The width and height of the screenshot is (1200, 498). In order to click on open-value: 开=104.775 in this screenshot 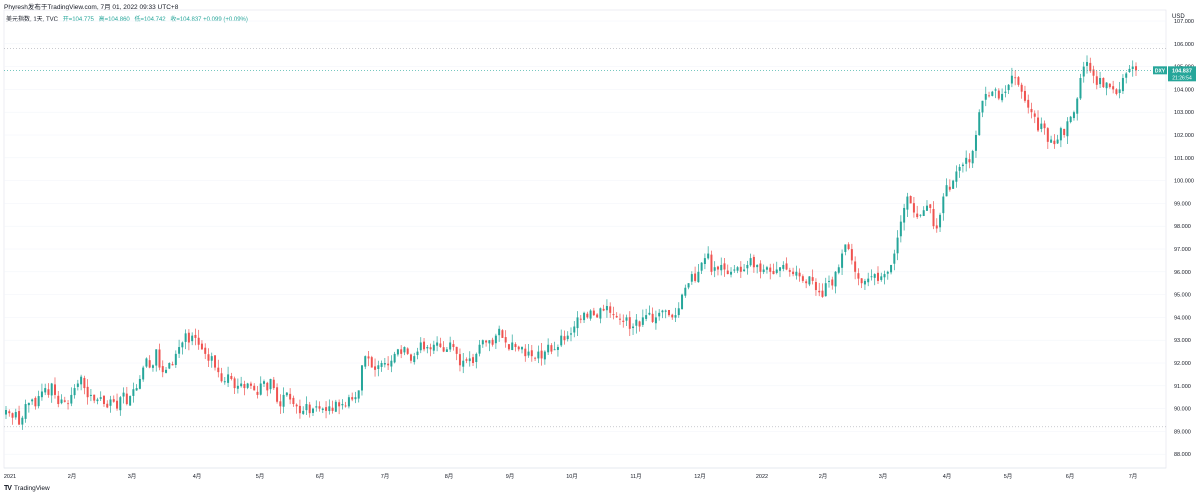, I will do `click(78, 20)`.